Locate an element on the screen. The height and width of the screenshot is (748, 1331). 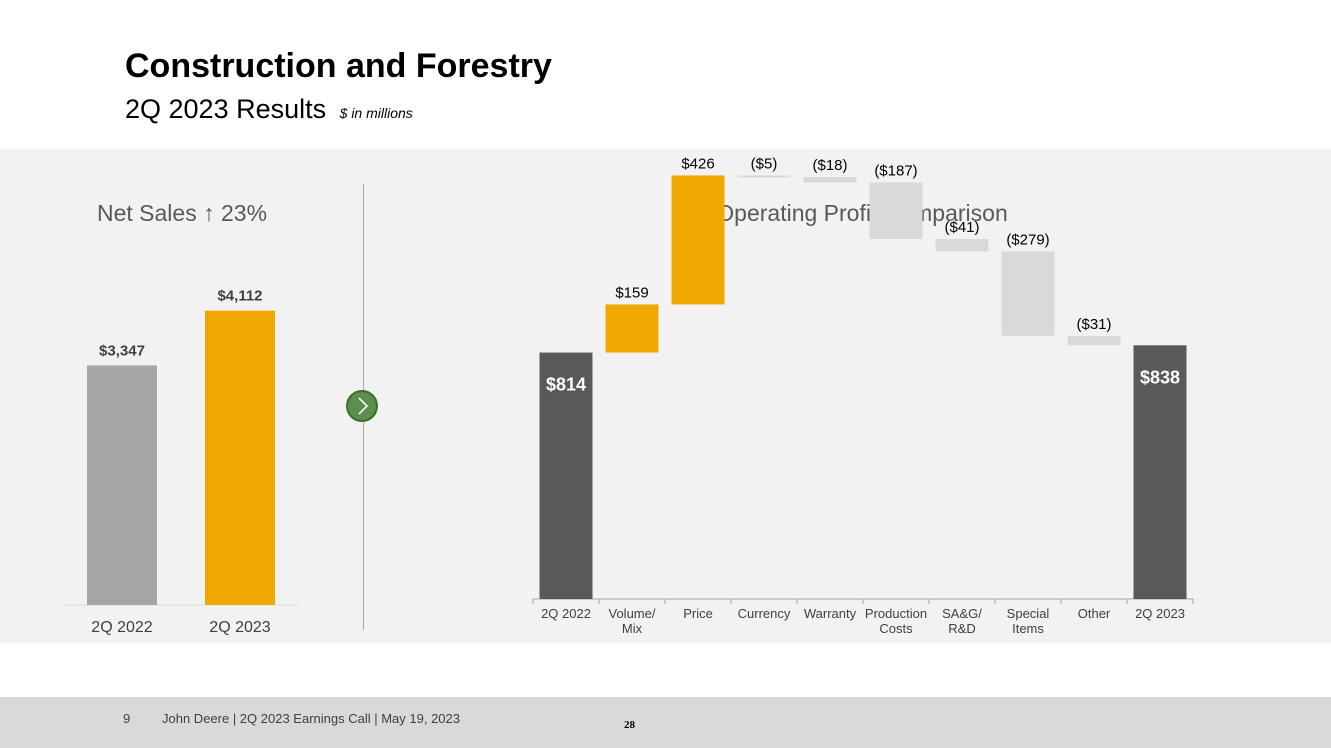
waterfall-tick-label: Other is located at coordinates (1094, 613).